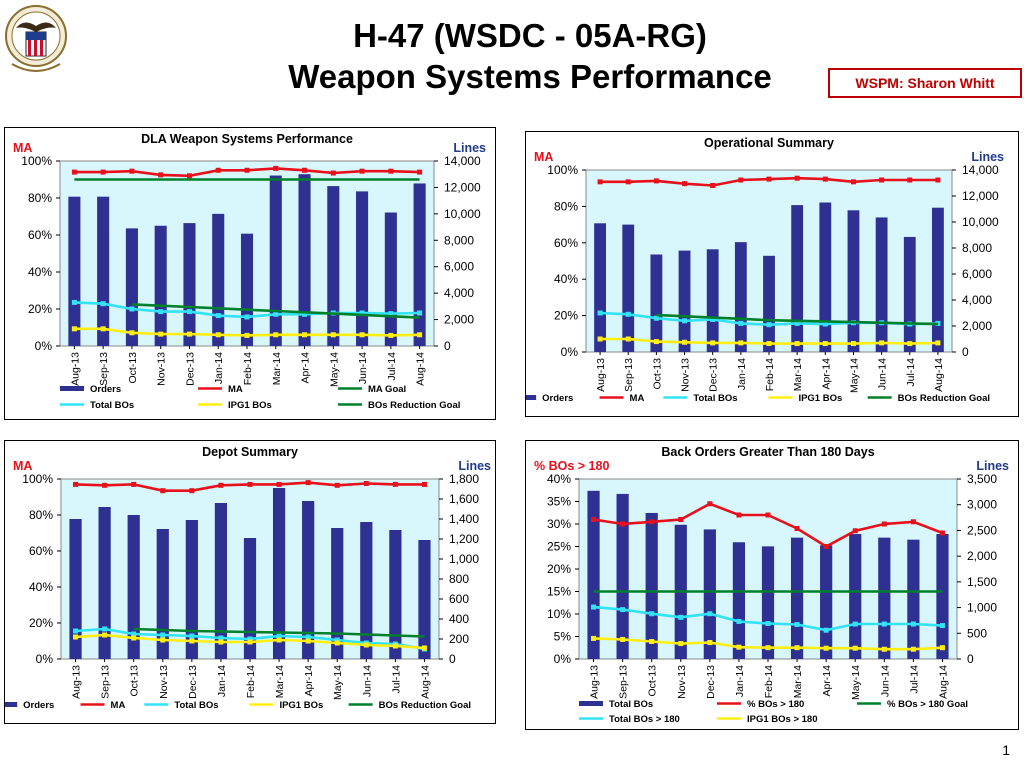 Image resolution: width=1024 pixels, height=768 pixels. I want to click on chart-title: Depot Summary, so click(250, 452).